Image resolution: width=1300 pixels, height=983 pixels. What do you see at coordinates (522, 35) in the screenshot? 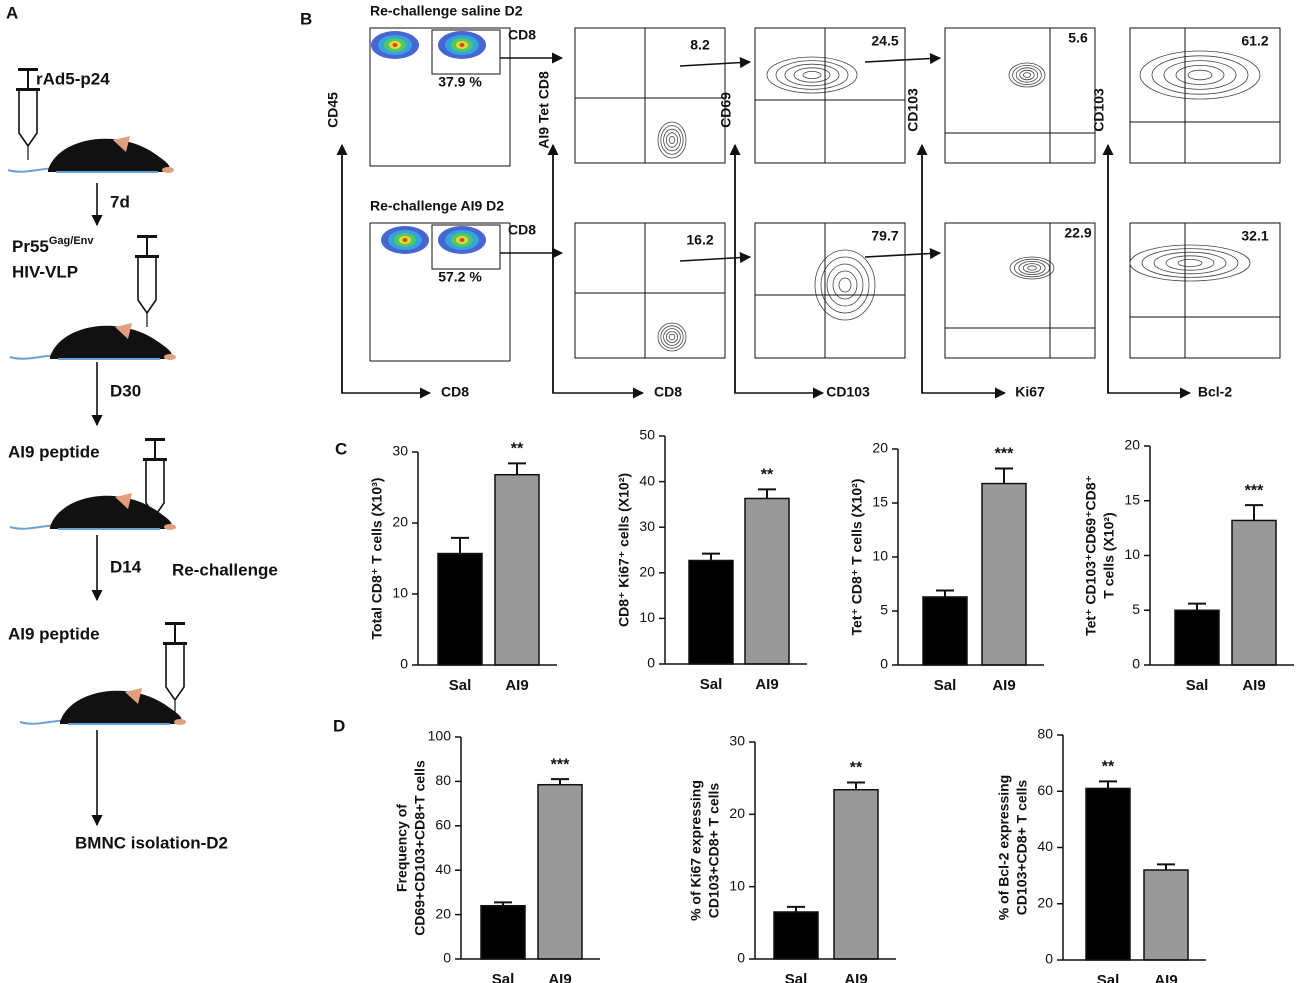
I see `gate-label: CD8` at bounding box center [522, 35].